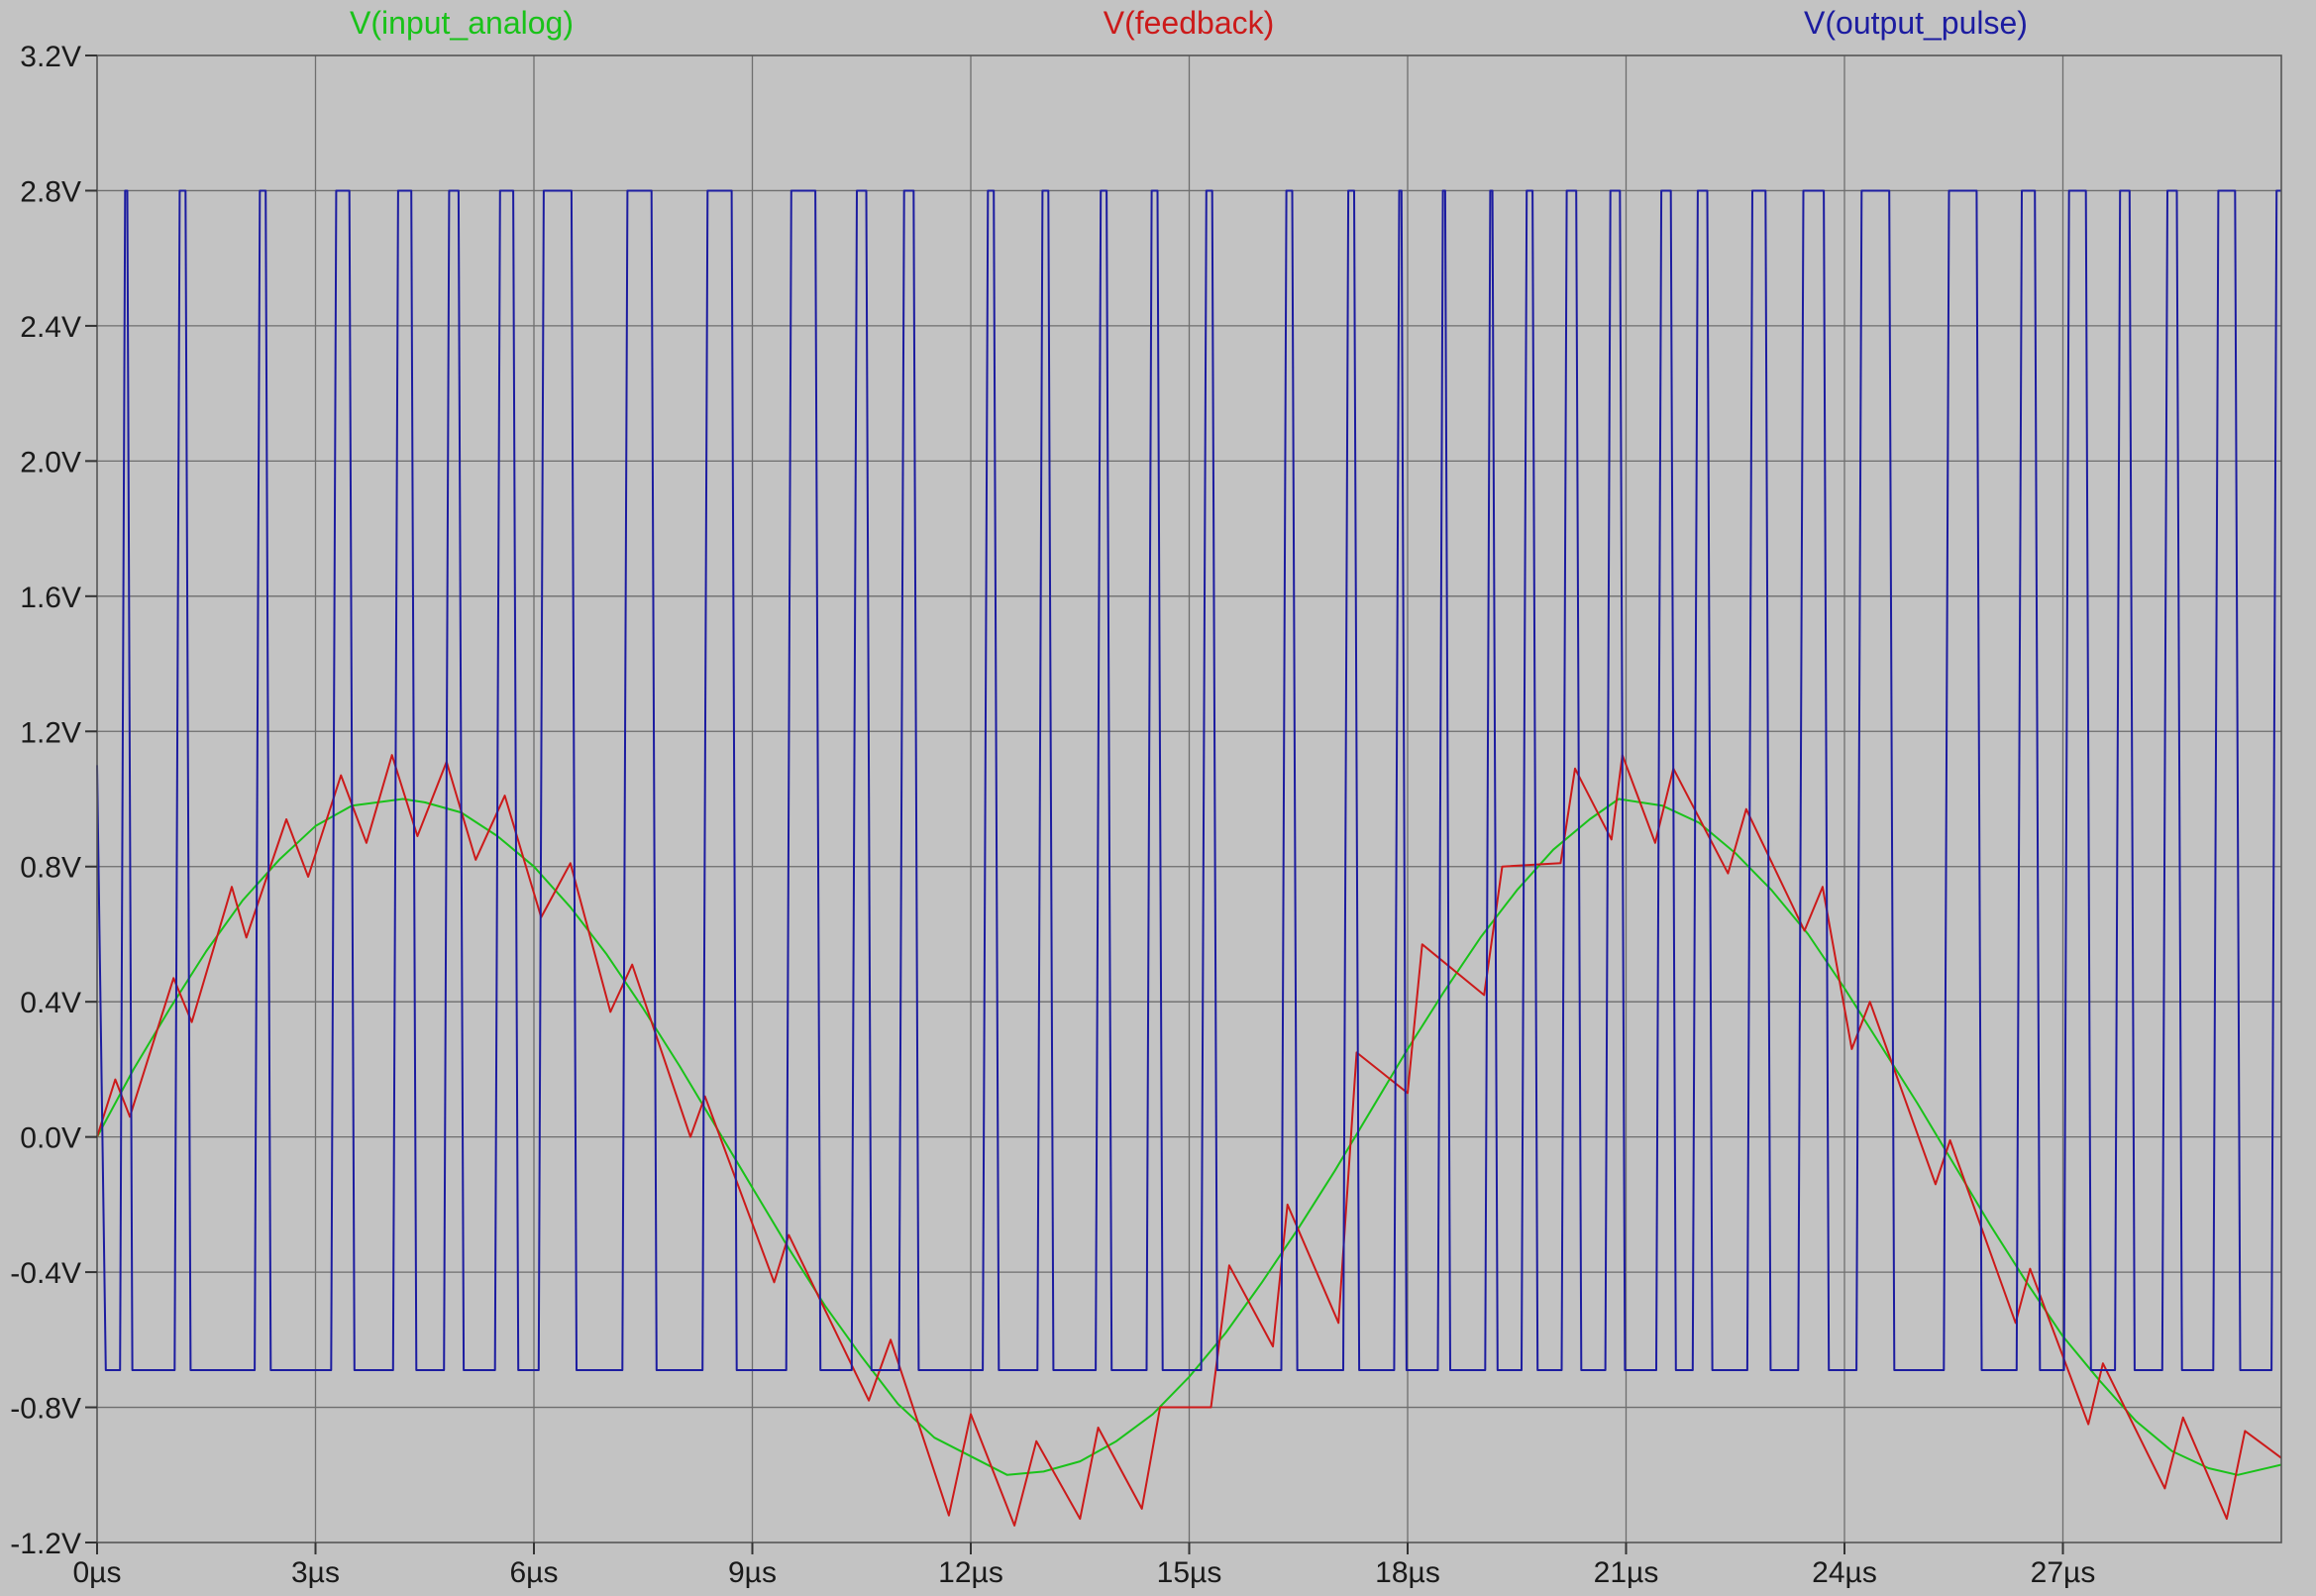 The height and width of the screenshot is (1596, 2316). I want to click on y-tick-label: -0.4V, so click(46, 1273).